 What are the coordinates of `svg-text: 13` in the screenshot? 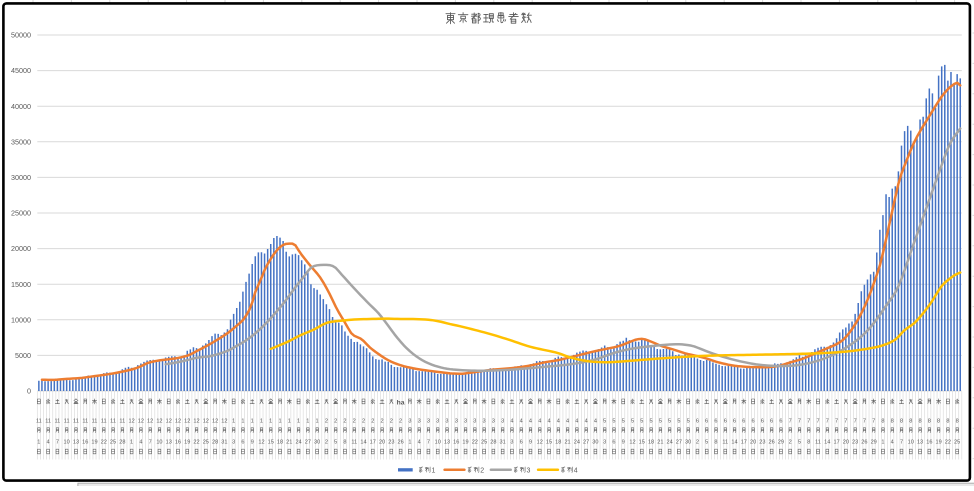 It's located at (447, 442).